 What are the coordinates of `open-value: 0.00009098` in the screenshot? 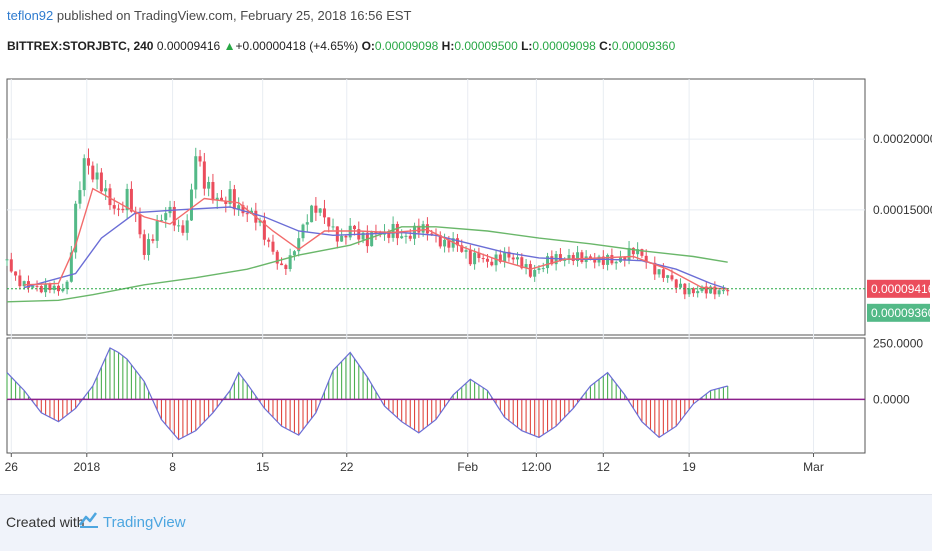 It's located at (406, 46).